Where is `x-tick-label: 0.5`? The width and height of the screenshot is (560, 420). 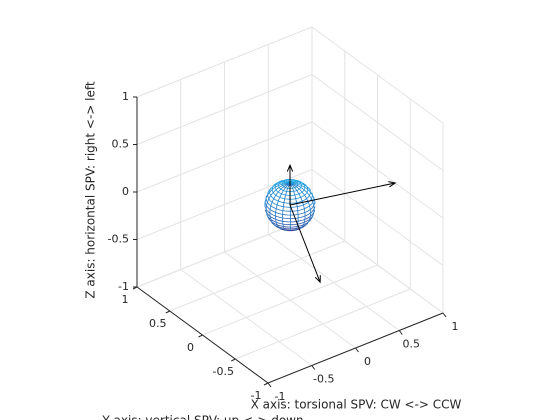 x-tick-label: 0.5 is located at coordinates (412, 344).